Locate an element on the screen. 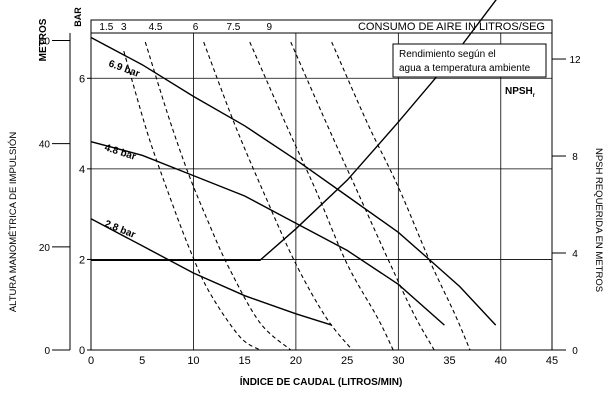  legend-box-line2: agua a temperatura ambiente is located at coordinates (465, 68).